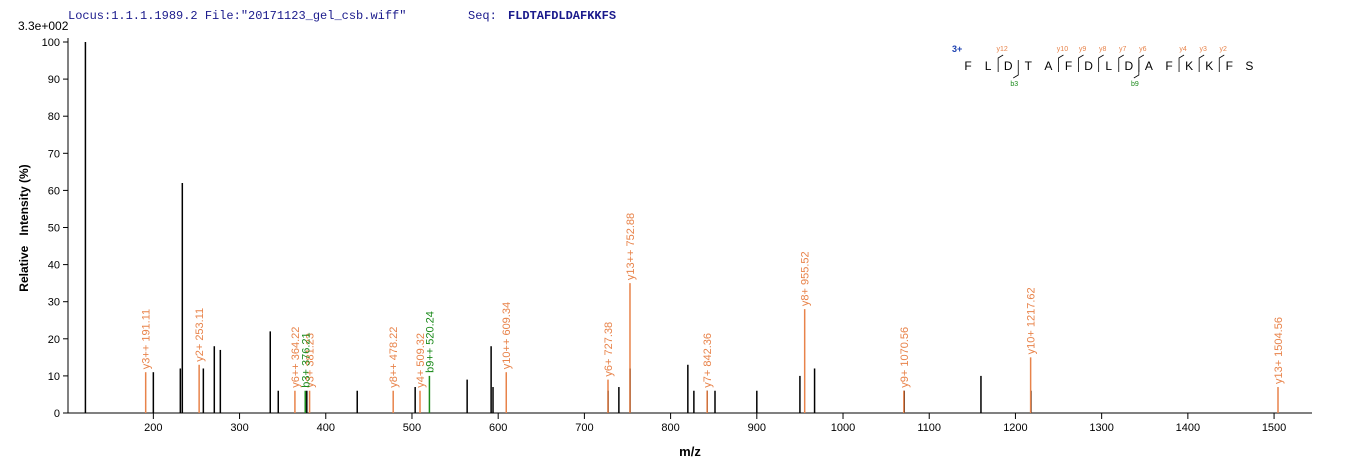  Describe the element at coordinates (1015, 428) in the screenshot. I see `x-tick-label: 1200` at that location.